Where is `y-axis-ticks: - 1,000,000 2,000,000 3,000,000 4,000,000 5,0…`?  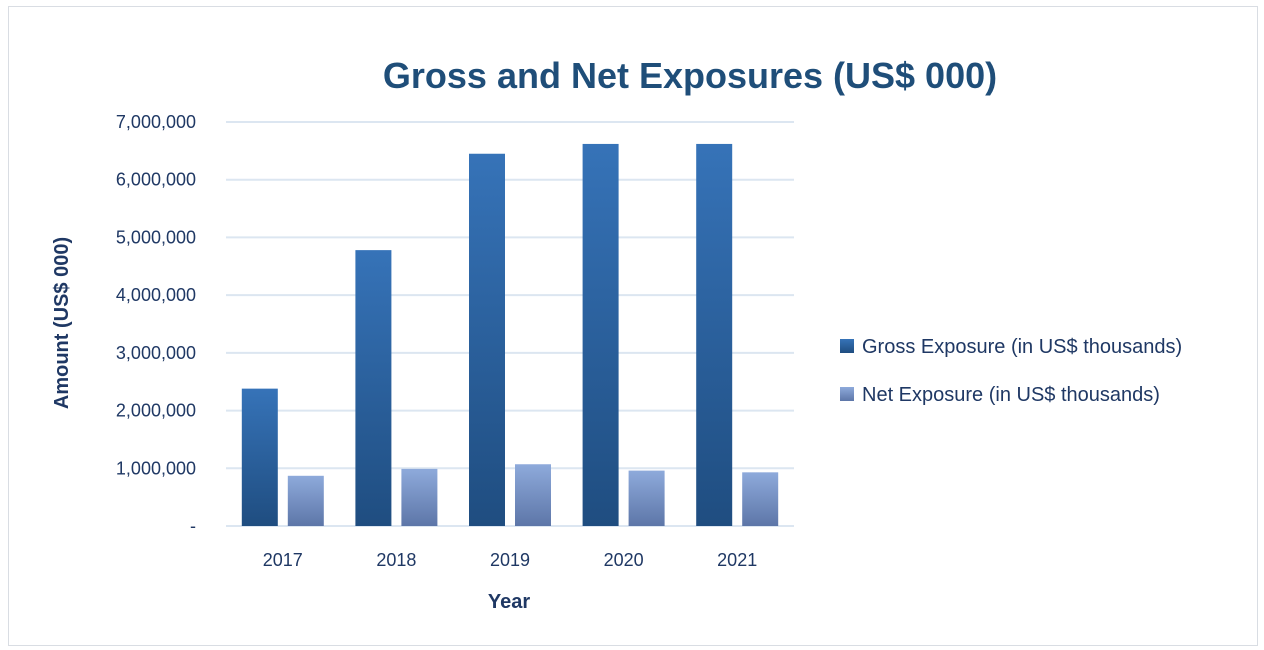
y-axis-ticks: - 1,000,000 2,000,000 3,000,000 4,000,000 5,0… is located at coordinates (156, 324).